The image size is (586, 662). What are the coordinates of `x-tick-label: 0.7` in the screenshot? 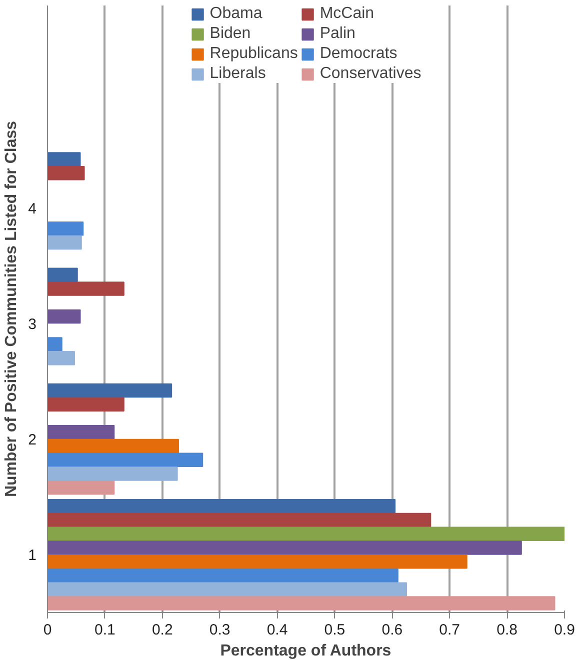 It's located at (449, 630).